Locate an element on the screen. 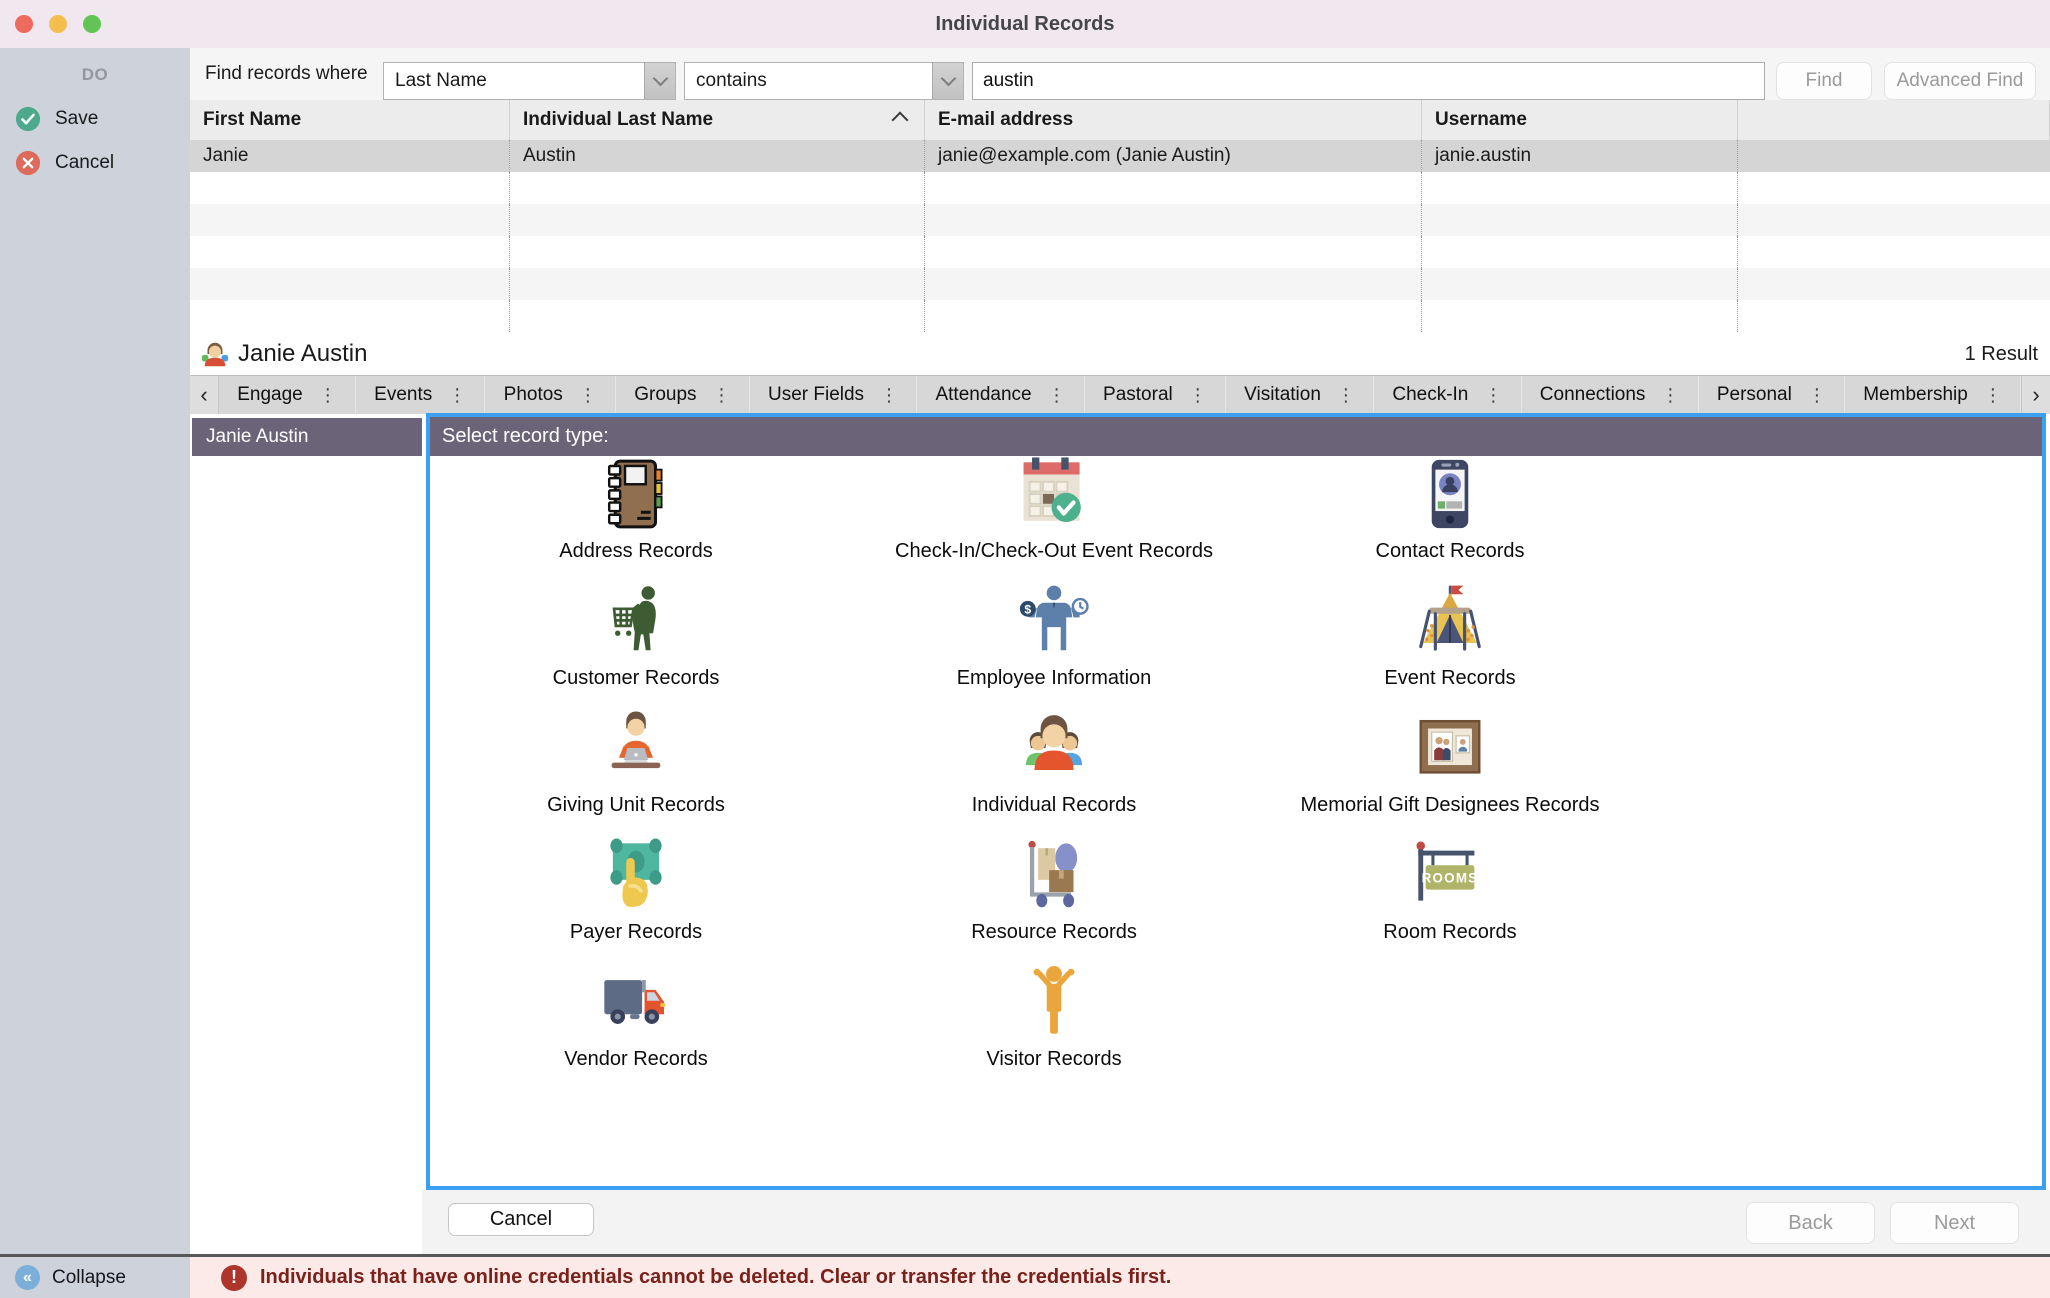  record-type-payer-records: Payer Records is located at coordinates (636, 896).